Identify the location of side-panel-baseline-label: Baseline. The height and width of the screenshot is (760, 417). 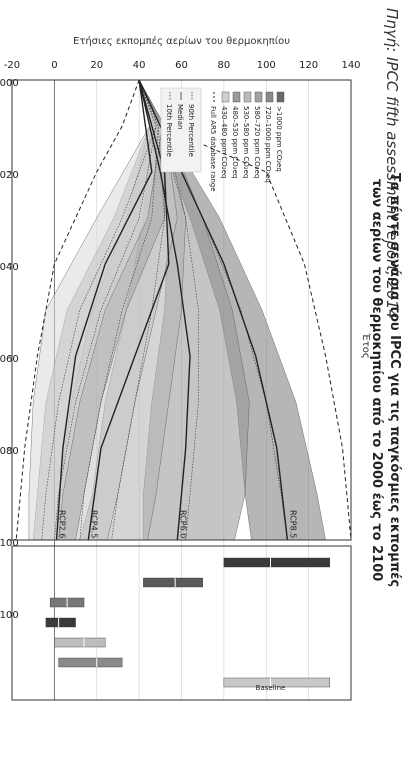
(271, 688).